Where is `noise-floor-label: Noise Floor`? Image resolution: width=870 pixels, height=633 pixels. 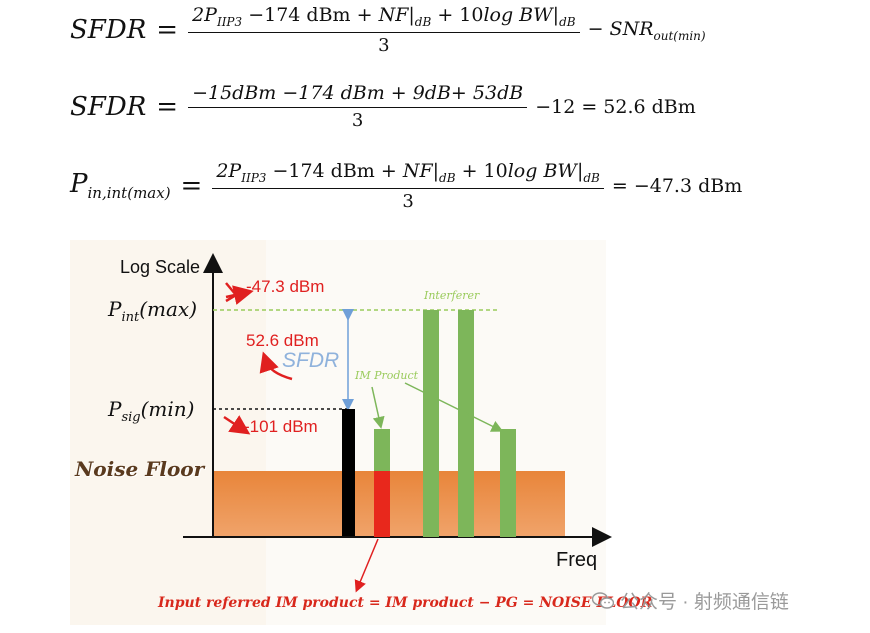
noise-floor-label: Noise Floor is located at coordinates (140, 469).